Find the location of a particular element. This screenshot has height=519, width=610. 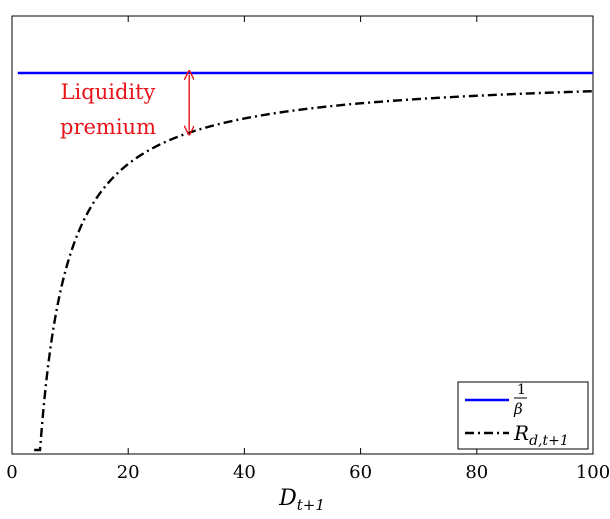

legend: 1 β Rd,t+1 is located at coordinates (523, 415).